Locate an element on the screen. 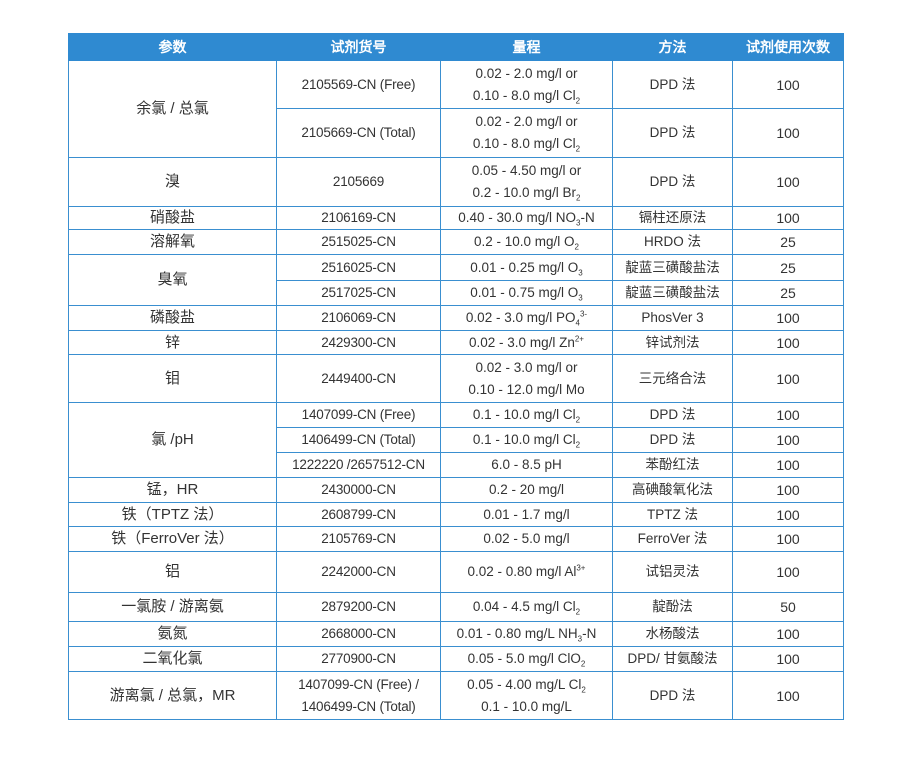  method-cell: TPTZ 法 is located at coordinates (672, 514).